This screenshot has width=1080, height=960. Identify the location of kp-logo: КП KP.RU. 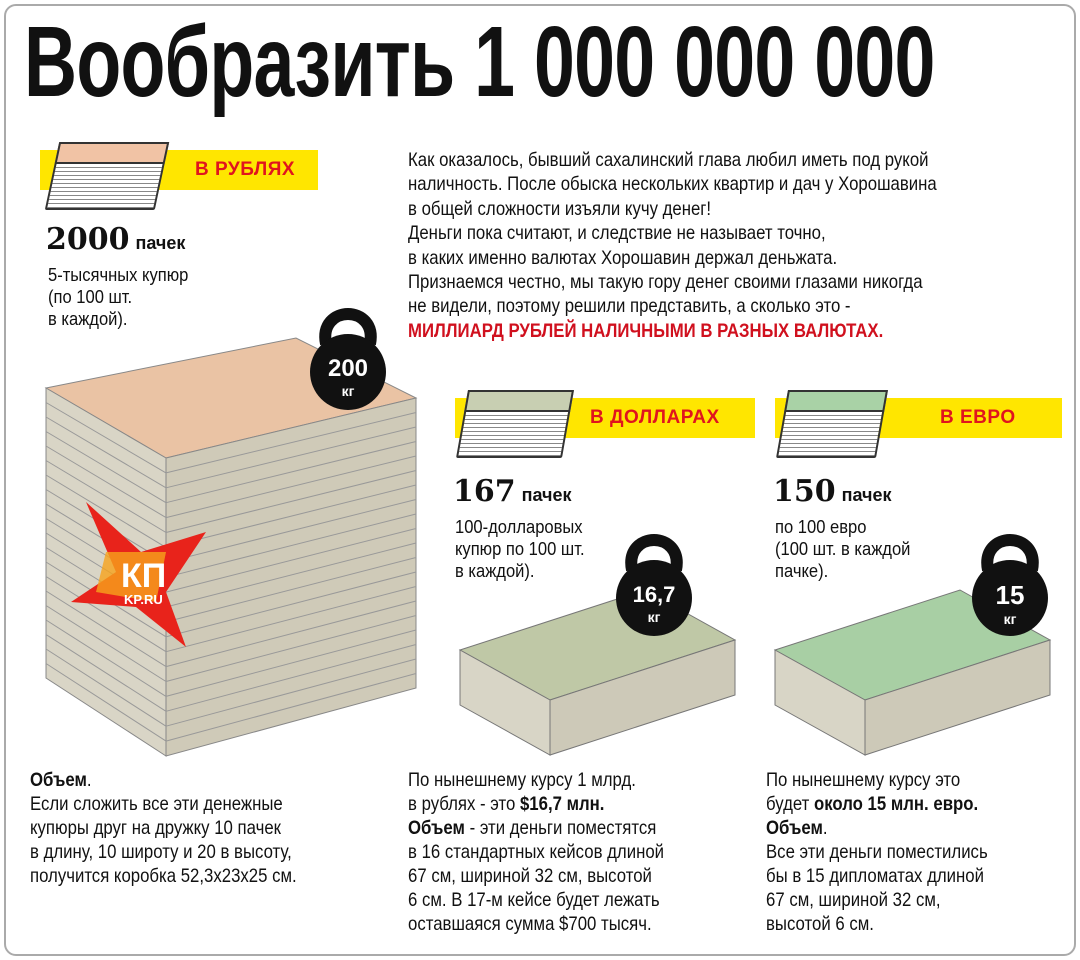
(138, 574).